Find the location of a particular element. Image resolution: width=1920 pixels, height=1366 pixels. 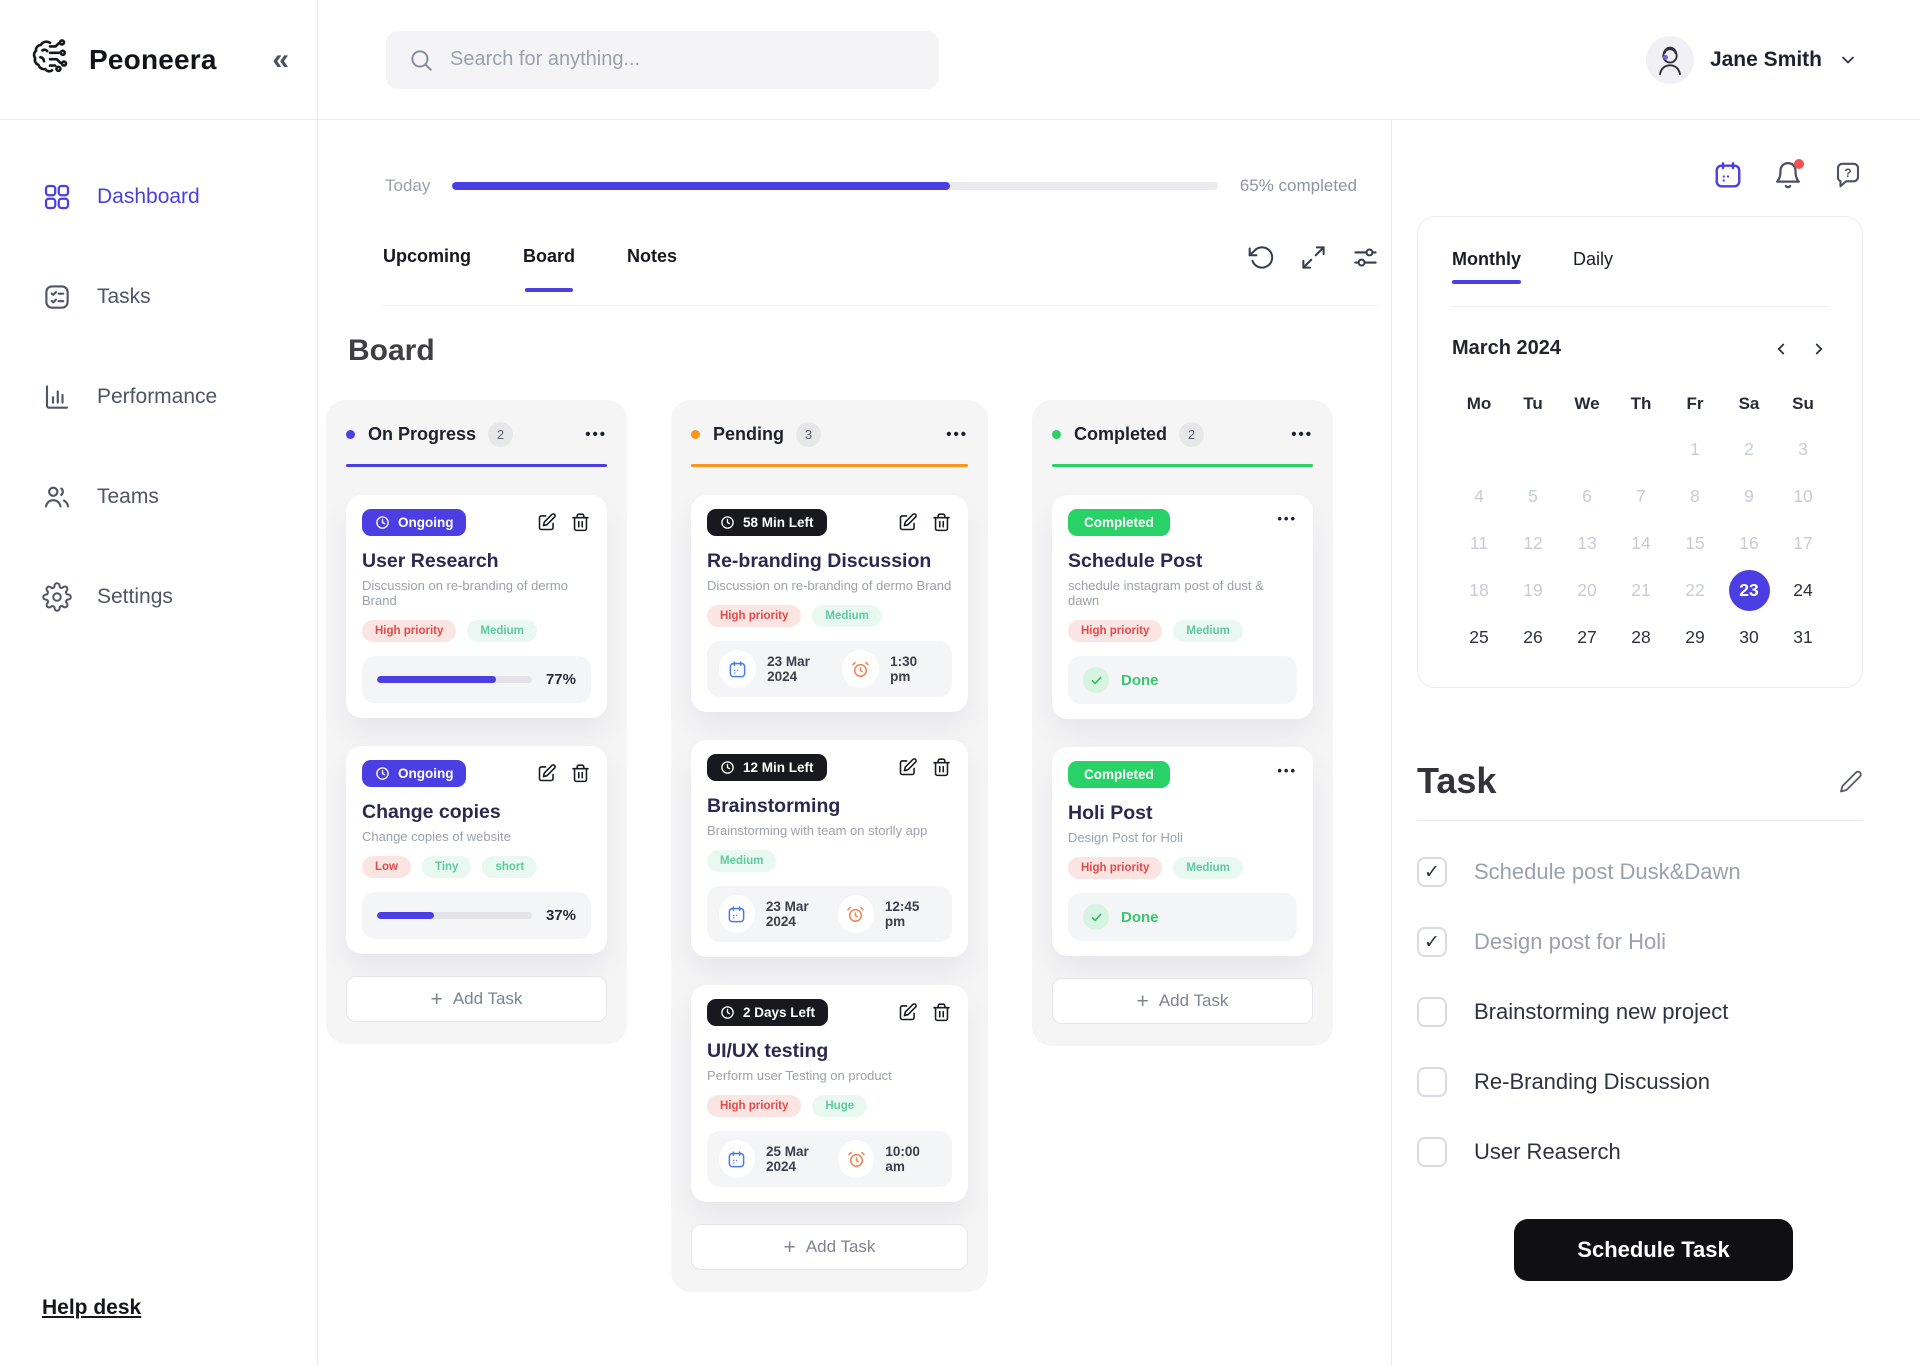

tab-monthly: Monthly is located at coordinates (1486, 277).